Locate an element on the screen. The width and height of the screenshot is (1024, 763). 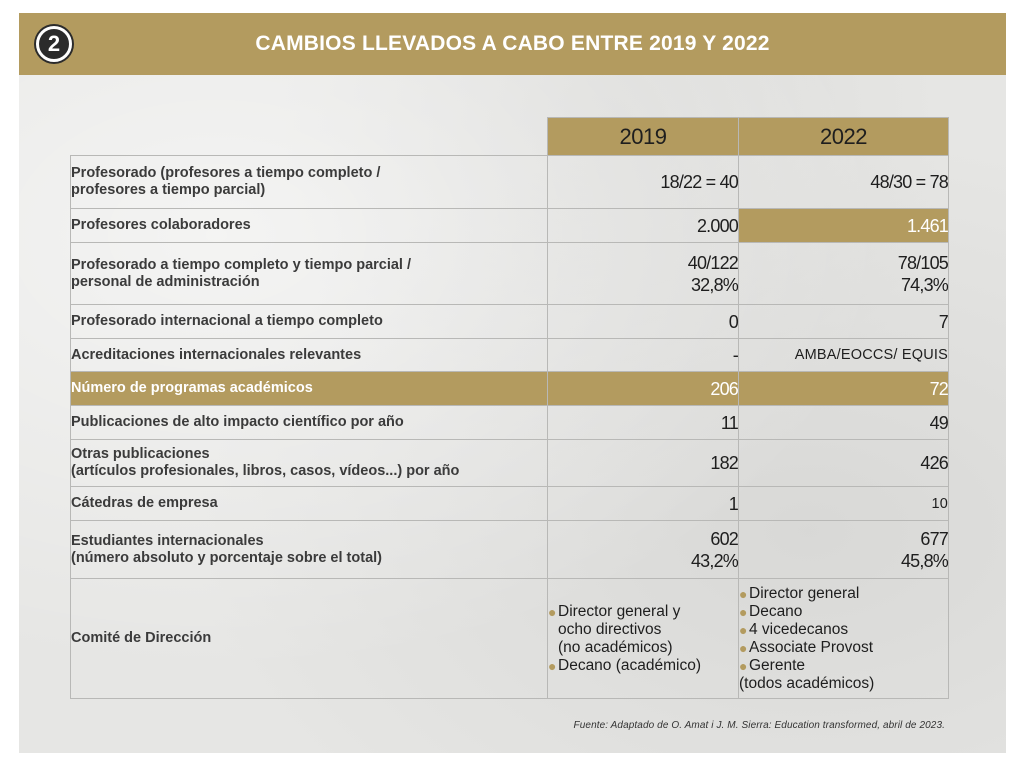
column-header-2019: 2019 is located at coordinates (643, 136).